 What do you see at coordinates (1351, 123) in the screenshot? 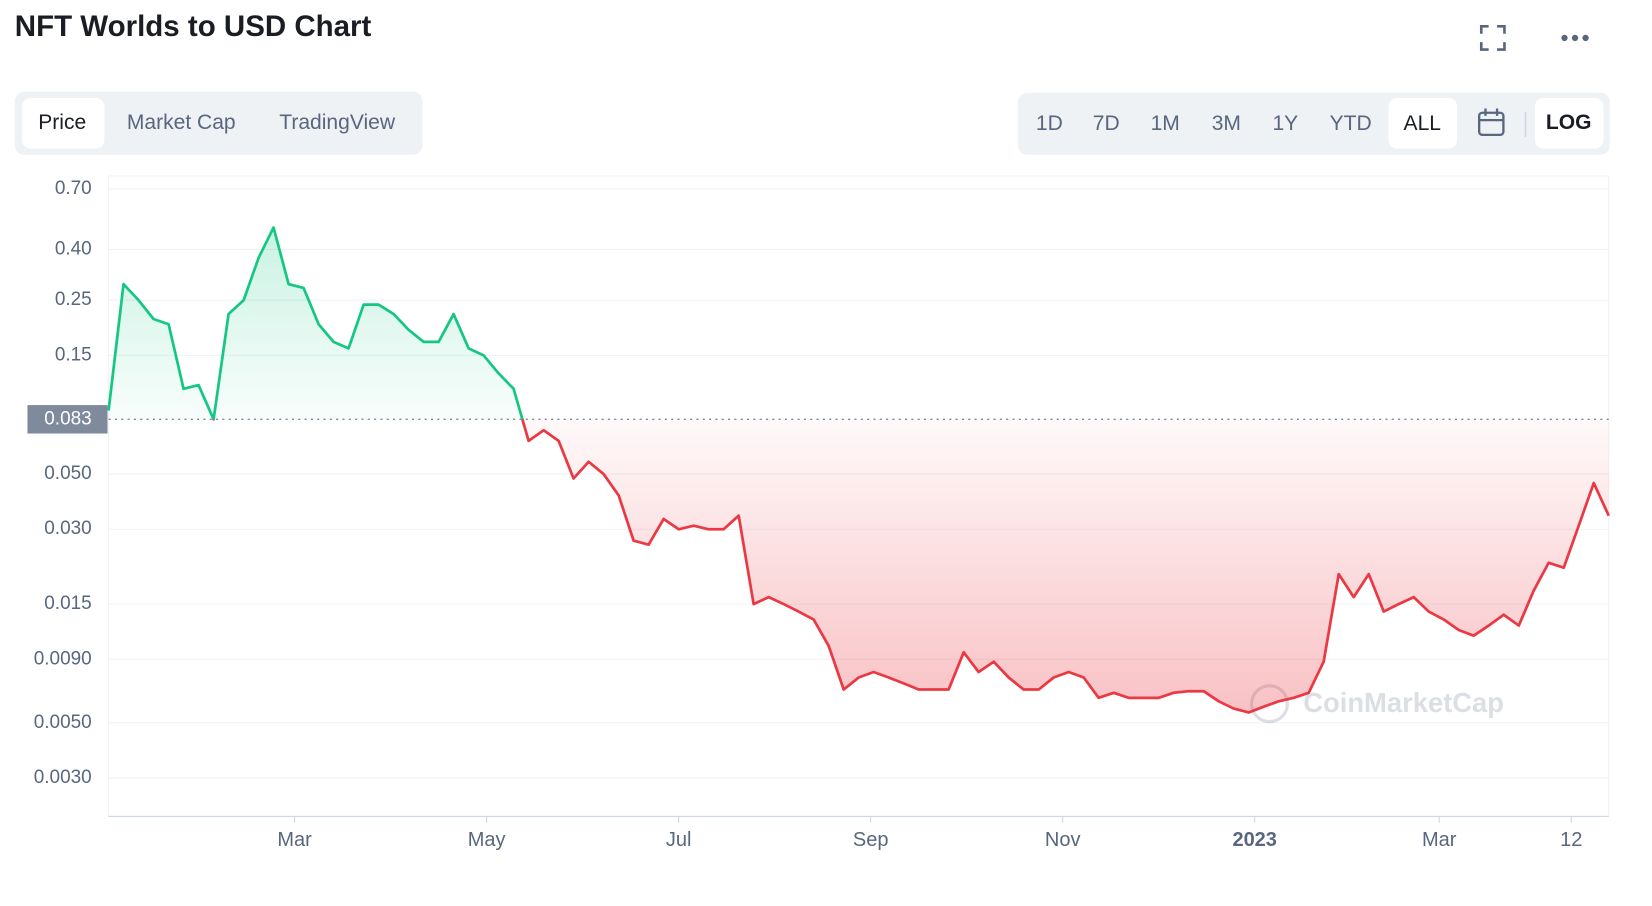
I see `range-button: YTD` at bounding box center [1351, 123].